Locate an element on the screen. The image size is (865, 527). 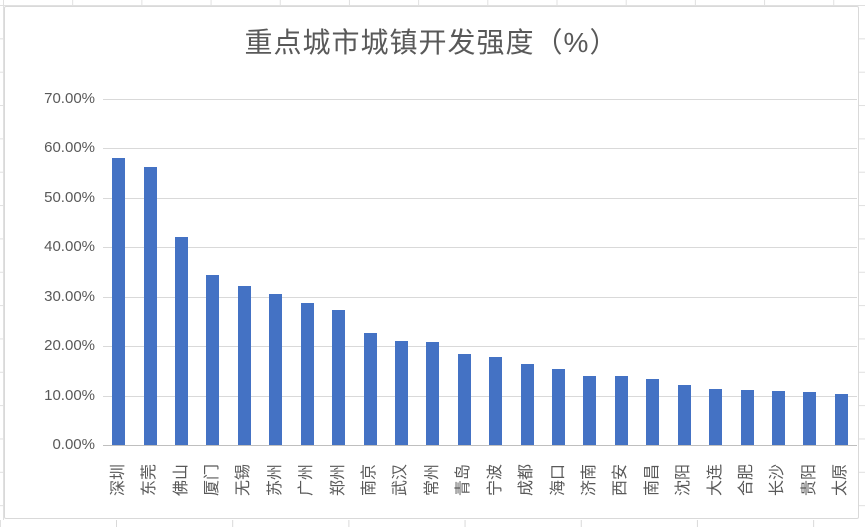
x-tick-label: 宁波 is located at coordinates (495, 480).